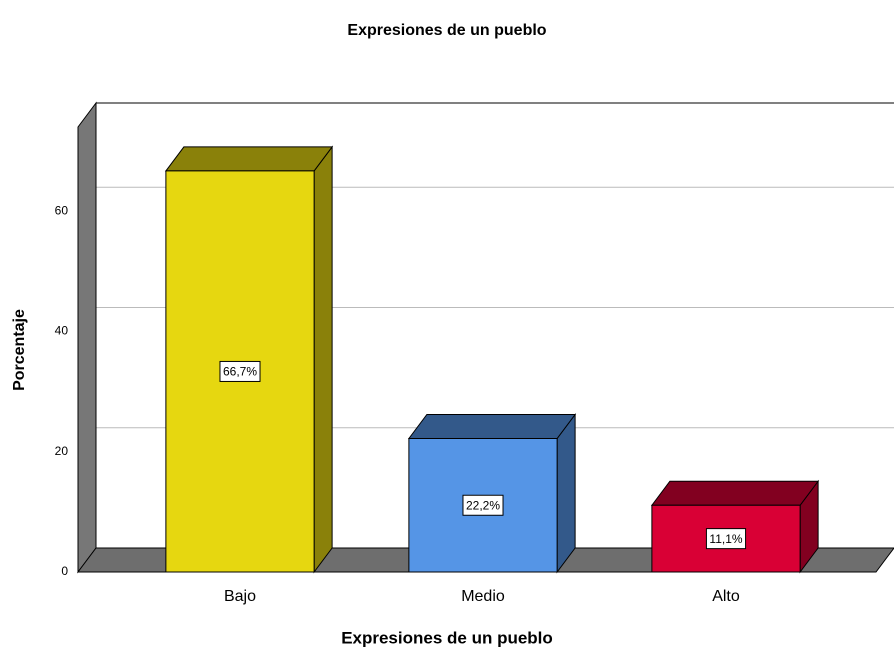 The image size is (894, 650). I want to click on y-tick-label: 0, so click(64, 571).